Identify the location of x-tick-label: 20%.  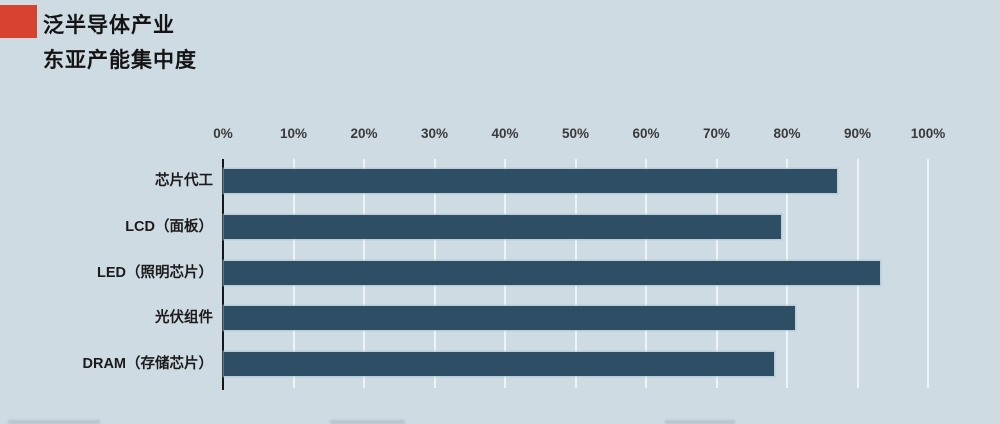
(364, 133).